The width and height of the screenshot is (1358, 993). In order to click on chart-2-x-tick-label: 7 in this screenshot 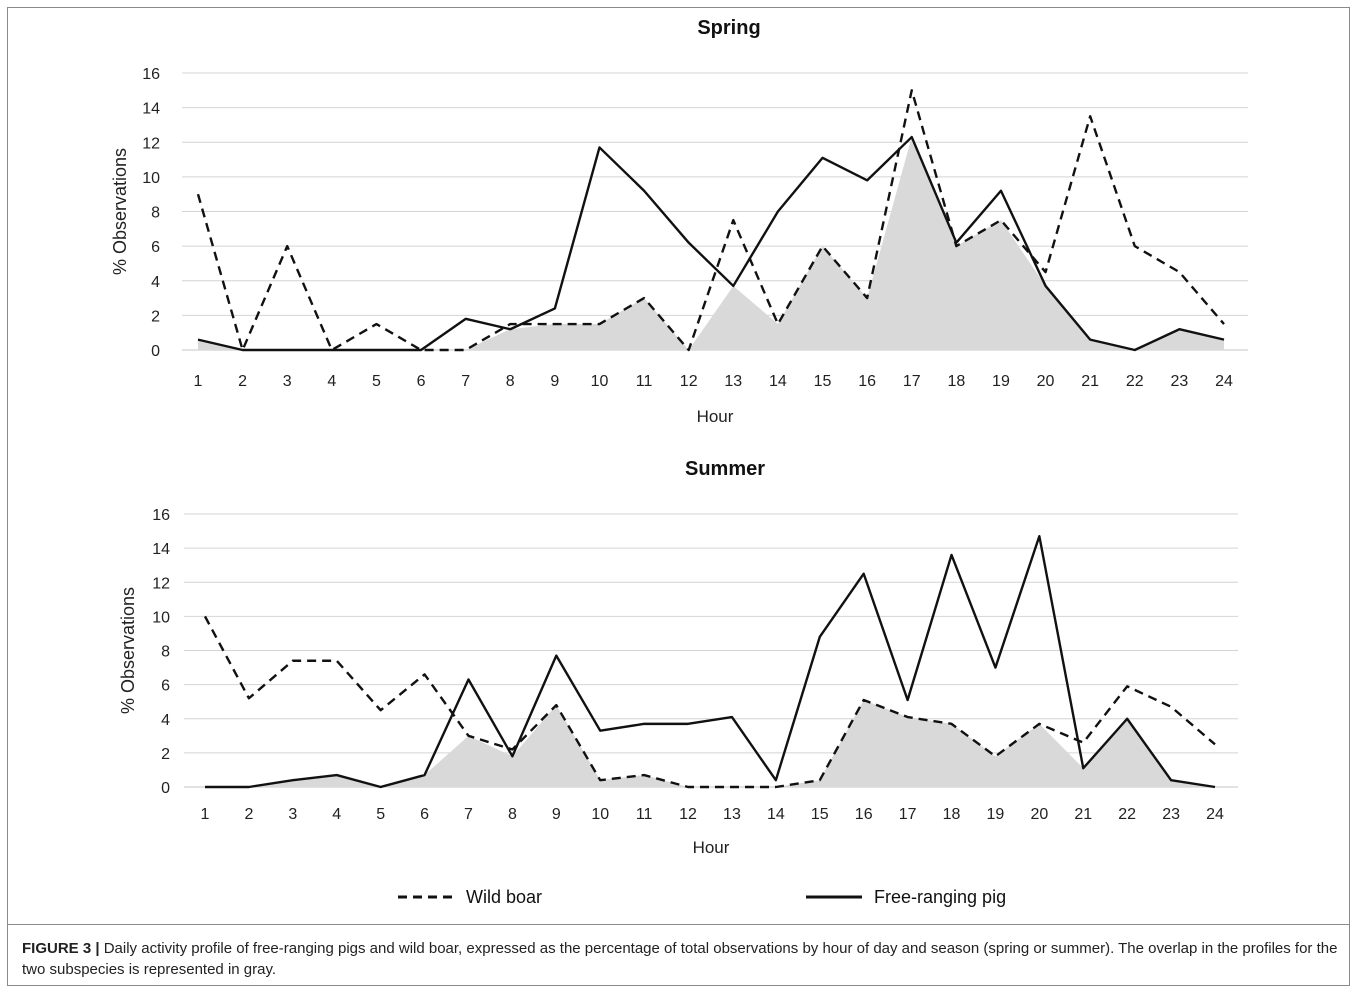, I will do `click(468, 814)`.